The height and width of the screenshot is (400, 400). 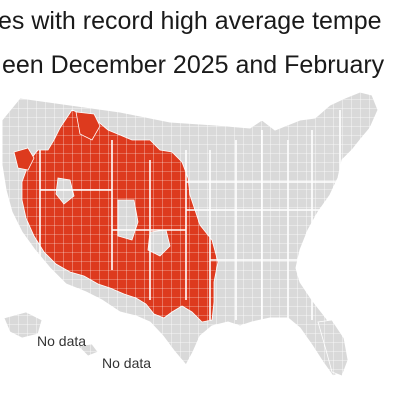 I want to click on map-title-line-2: een December 2025 and February, so click(x=193, y=65).